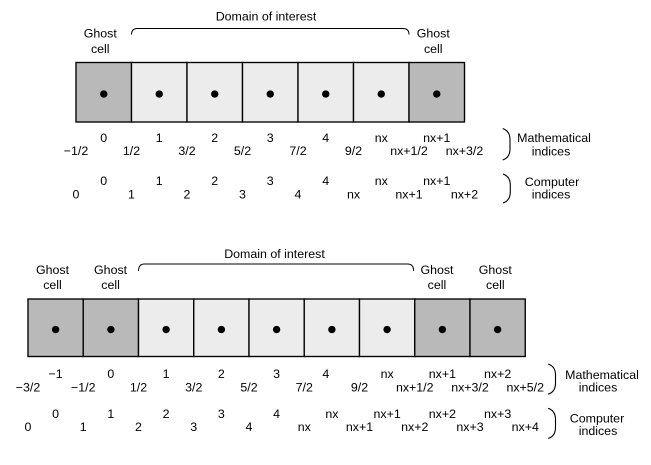 The width and height of the screenshot is (651, 465). I want to click on svg-text: nx+4, so click(525, 427).